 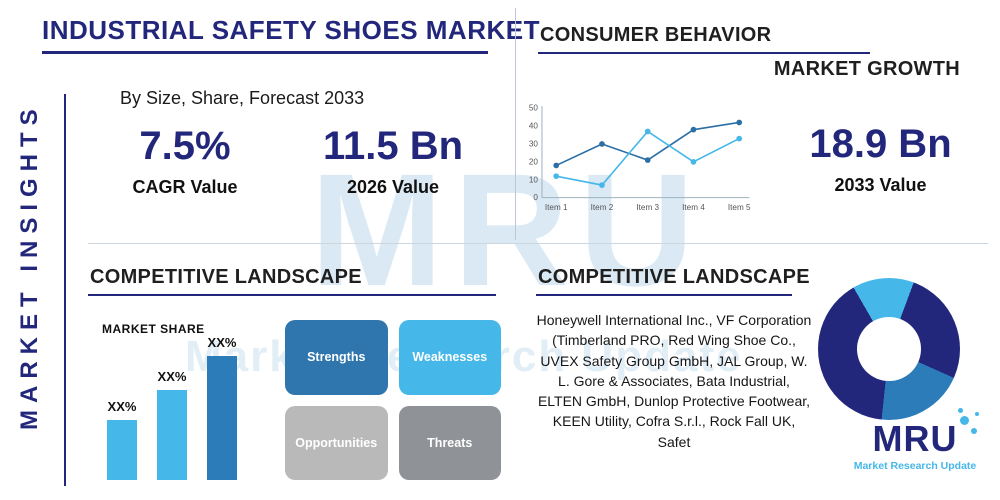 I want to click on svg-text: 0, so click(x=535, y=197).